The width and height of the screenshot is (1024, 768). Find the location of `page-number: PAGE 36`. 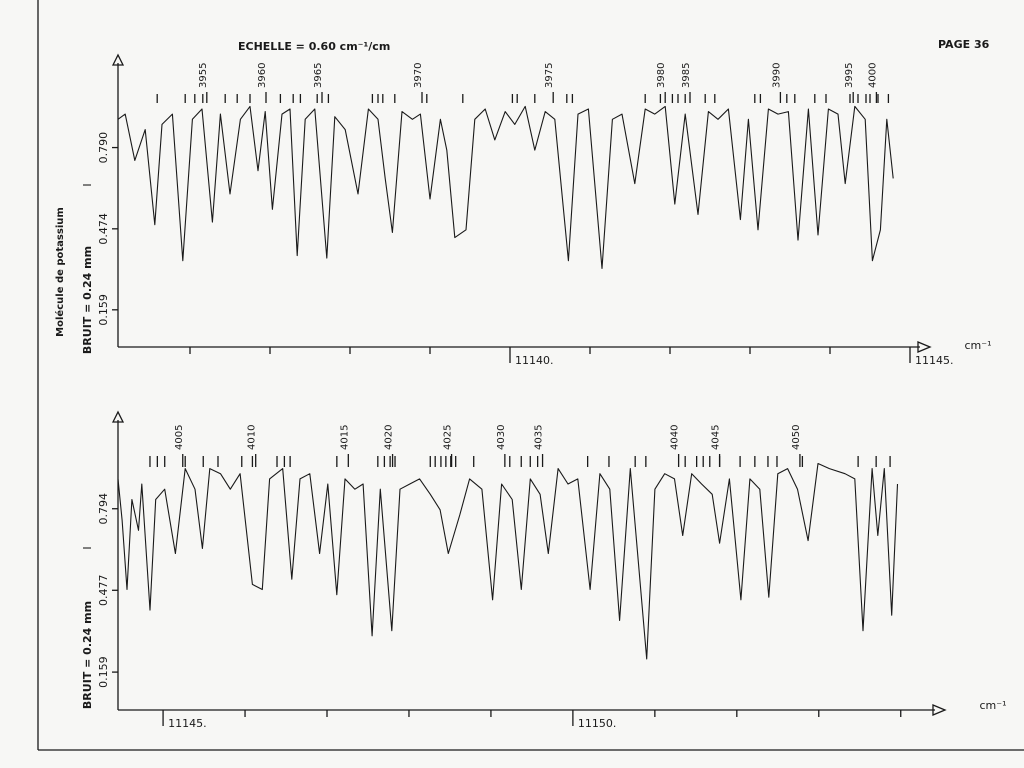

page-number: PAGE 36 is located at coordinates (964, 44).